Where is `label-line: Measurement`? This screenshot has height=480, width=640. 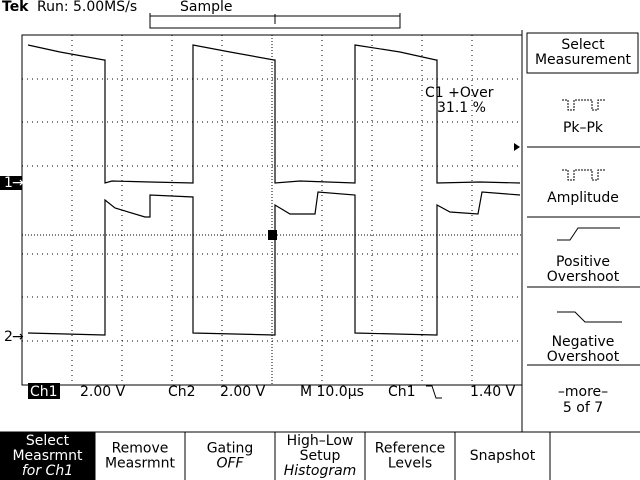 label-line: Measurement is located at coordinates (583, 60).